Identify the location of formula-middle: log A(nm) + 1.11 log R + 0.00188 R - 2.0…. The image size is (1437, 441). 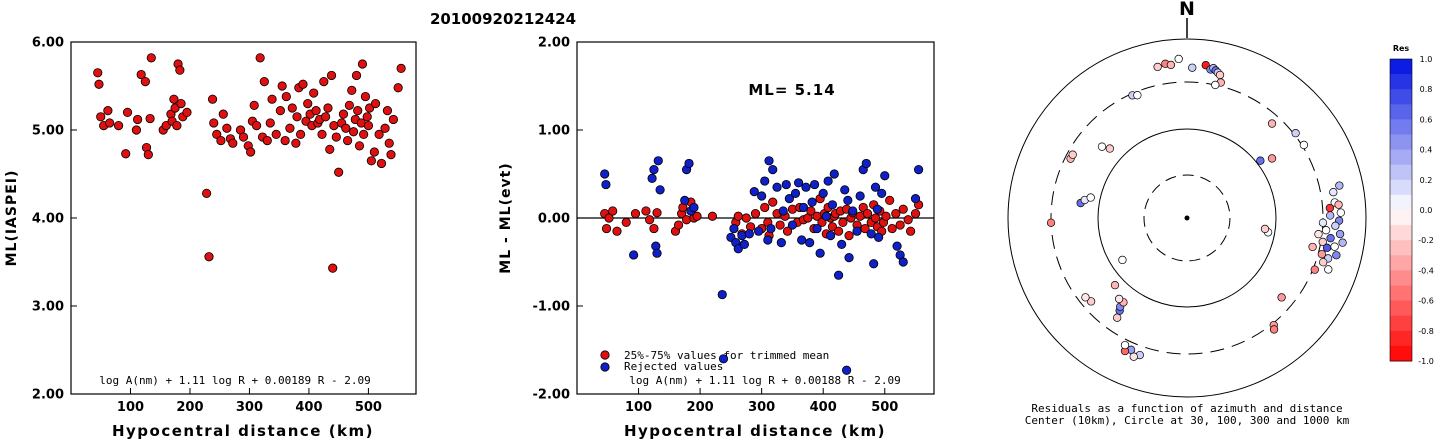
(765, 380).